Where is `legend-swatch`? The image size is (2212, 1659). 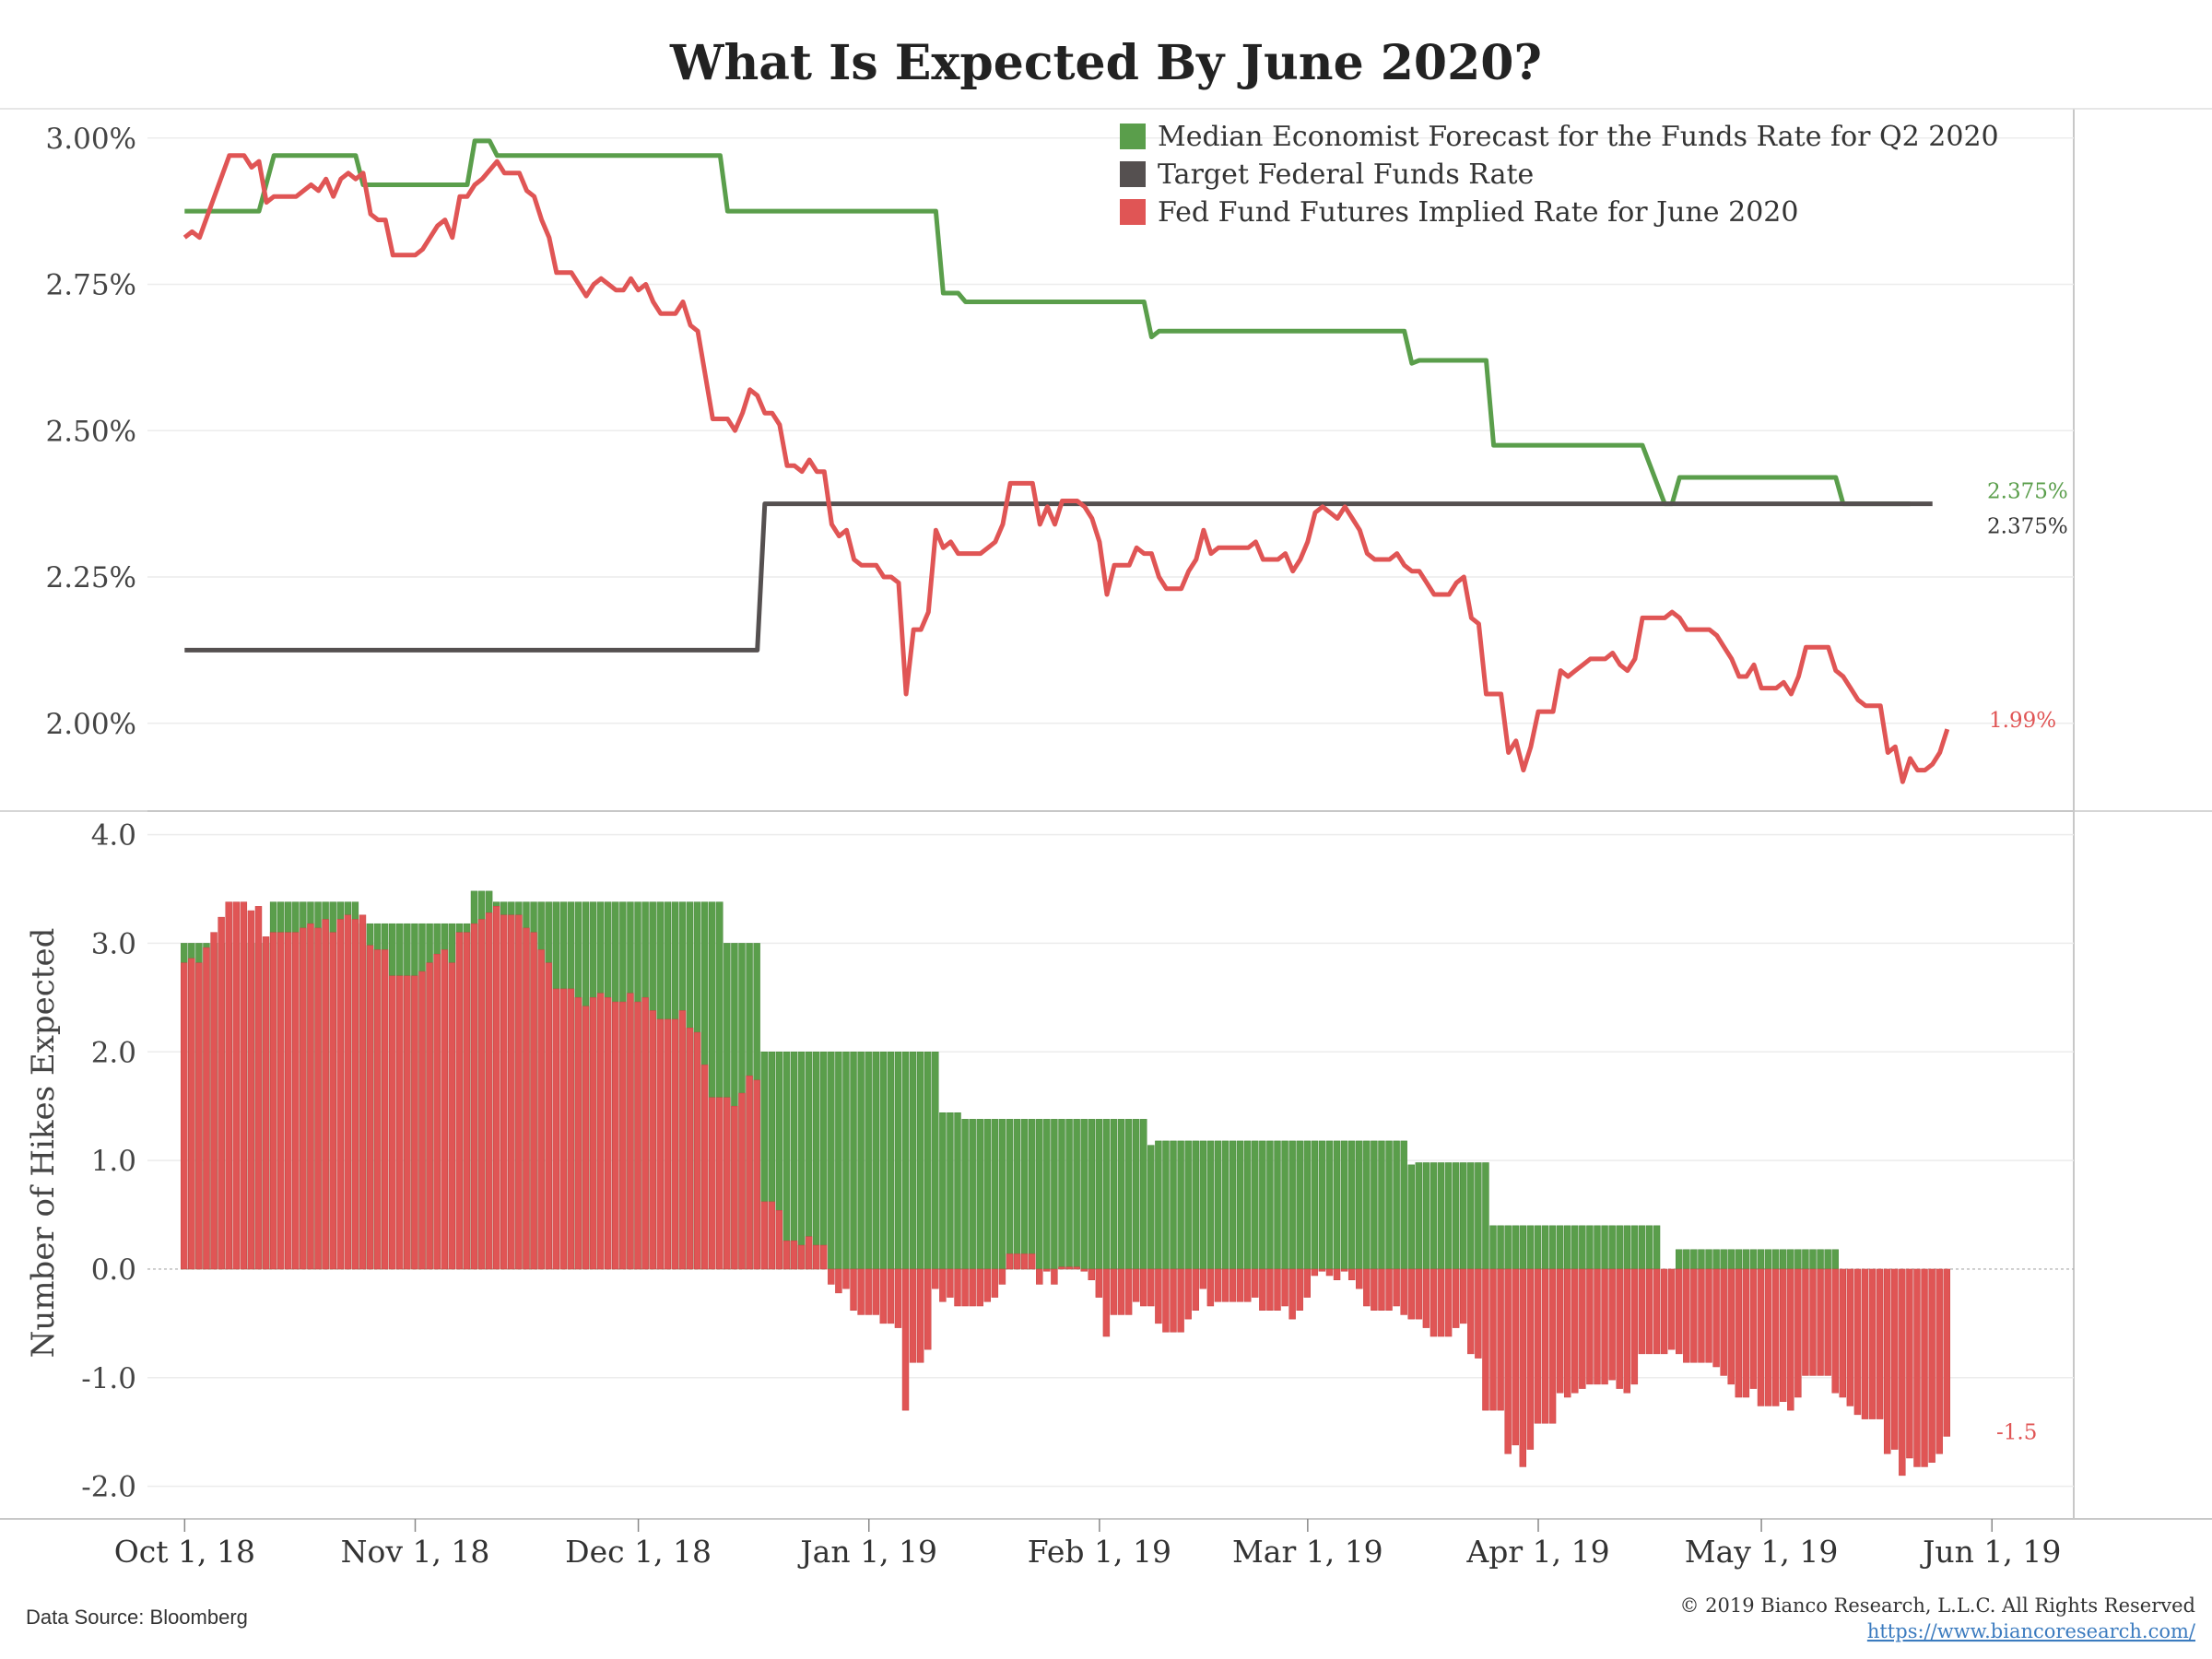
legend-swatch is located at coordinates (1133, 212).